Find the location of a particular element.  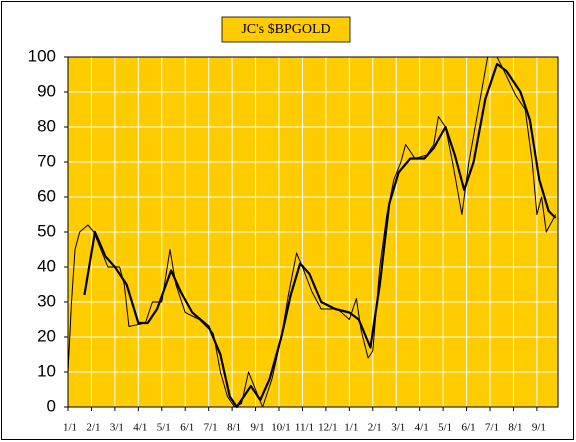

chart-title: JC's $BPGOLD is located at coordinates (285, 29).